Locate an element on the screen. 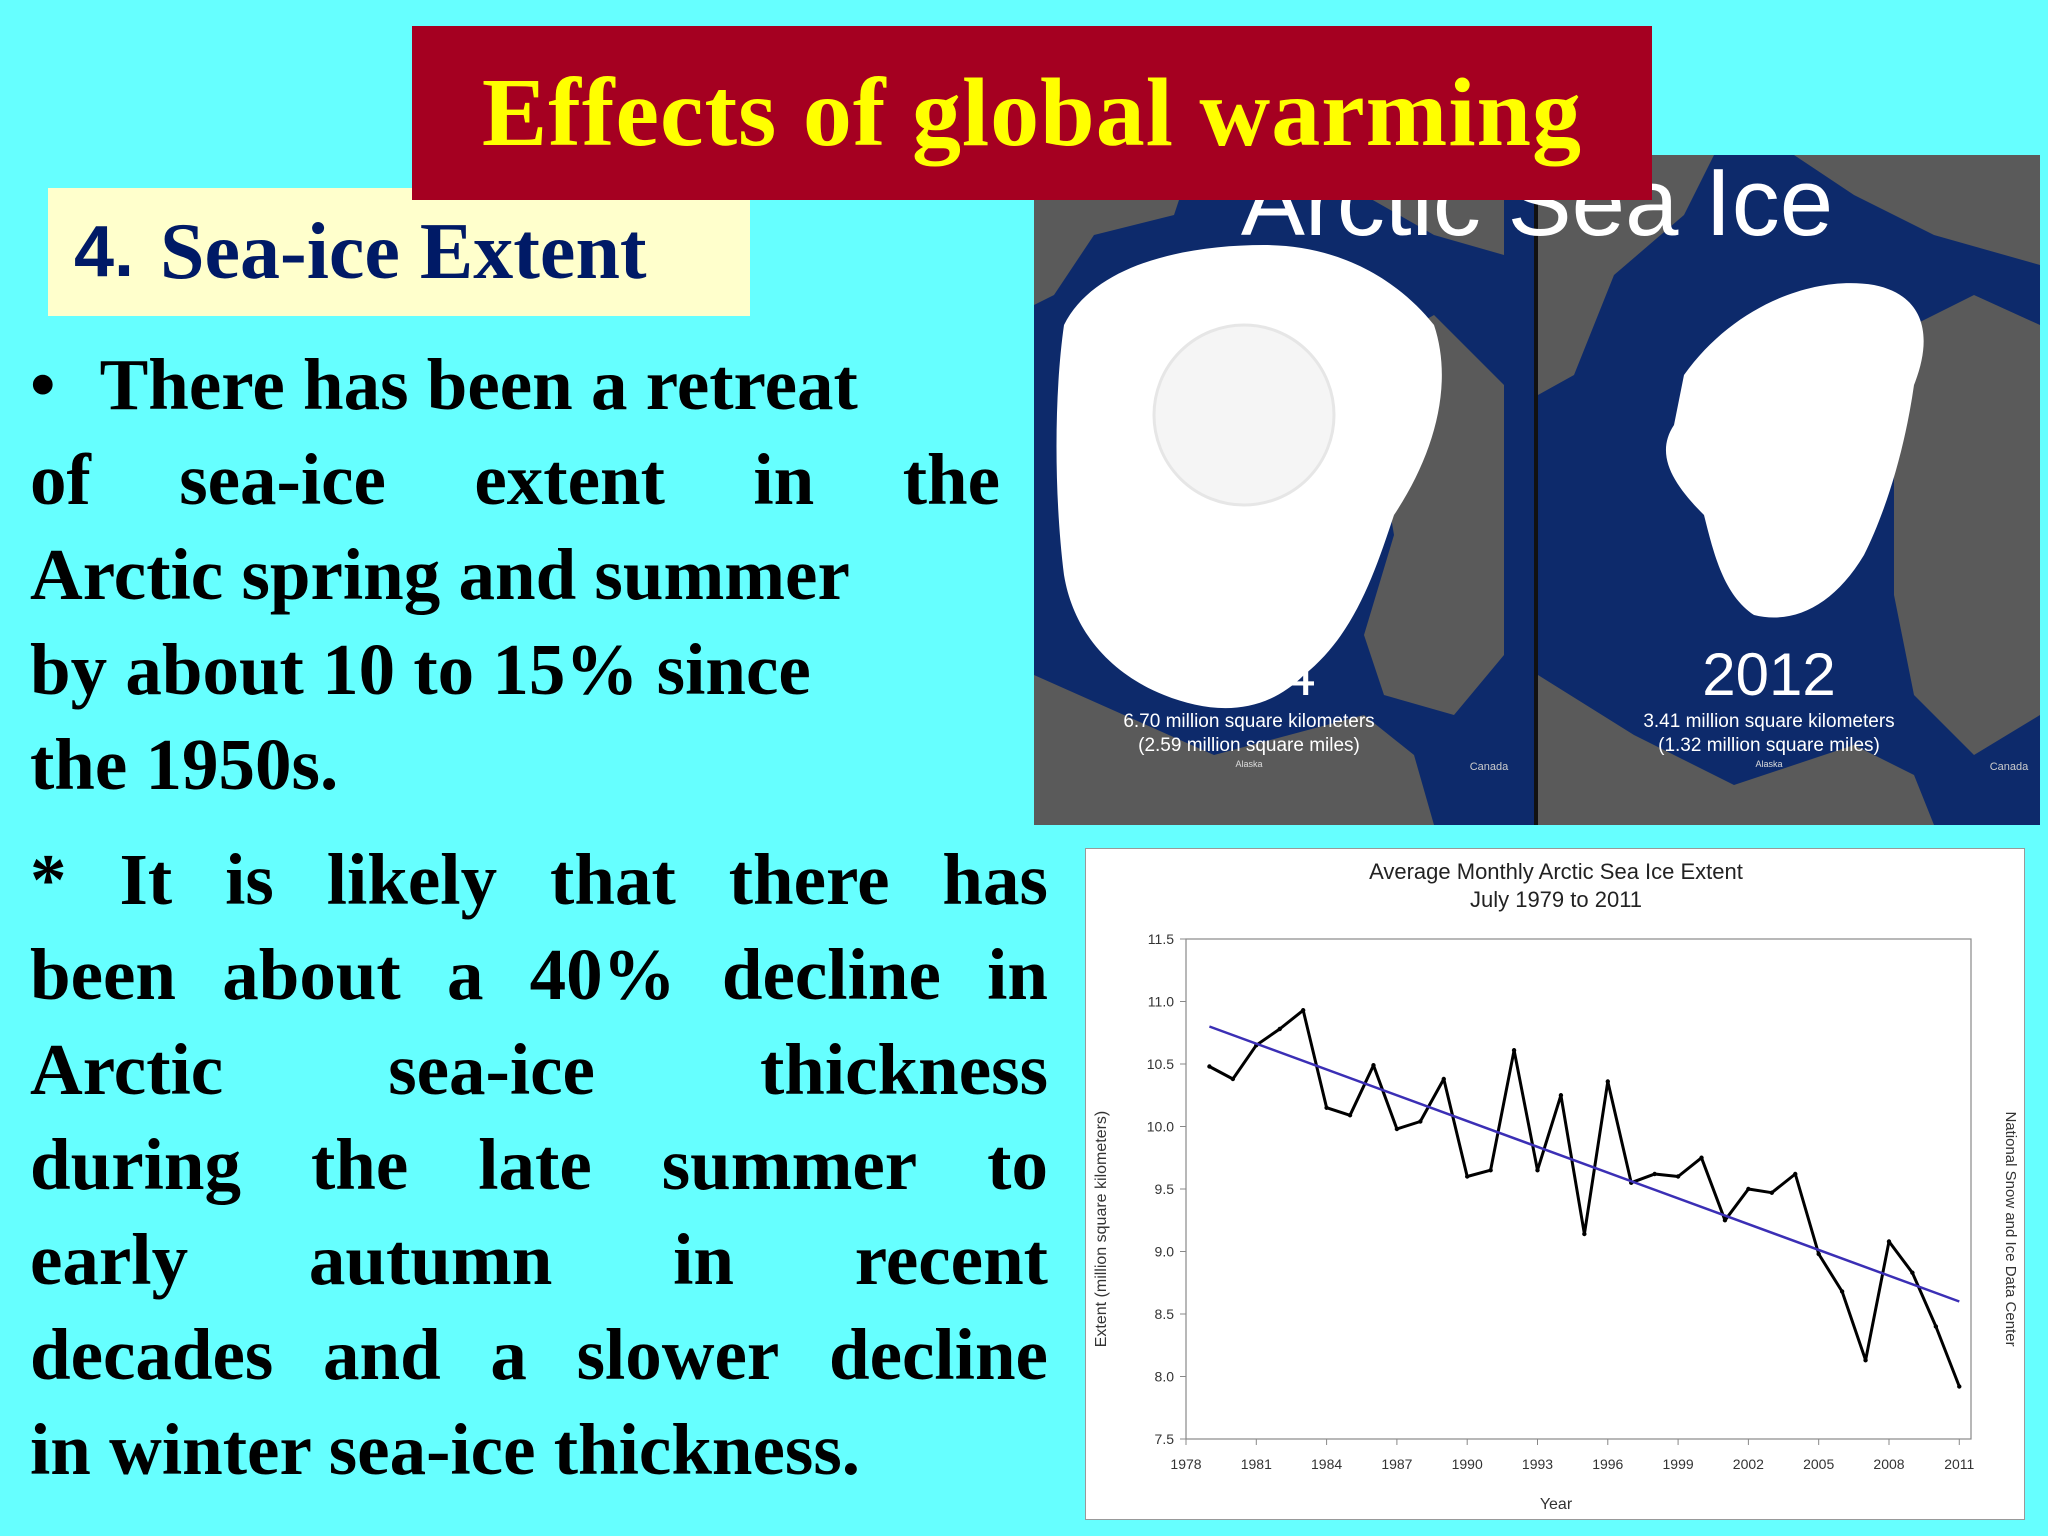 The height and width of the screenshot is (1536, 2048). text-line: decades and a slower decline is located at coordinates (539, 1354).